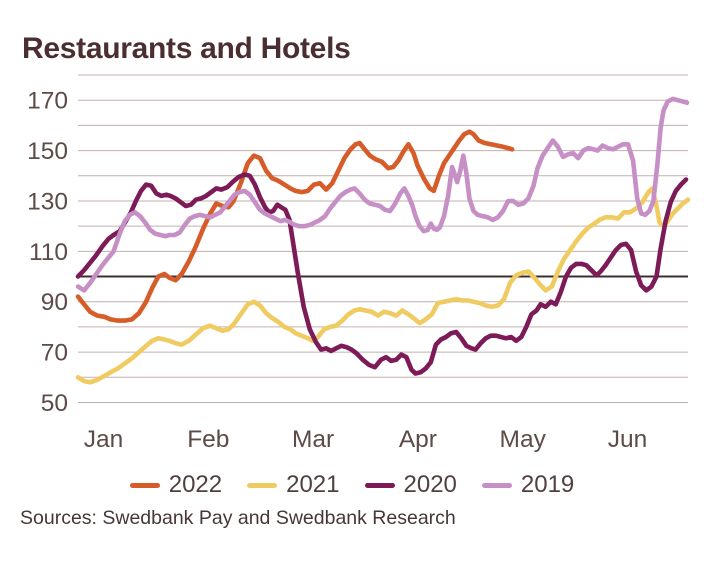 Image resolution: width=704 pixels, height=569 pixels. I want to click on x-tick-label-mar: Mar, so click(313, 439).